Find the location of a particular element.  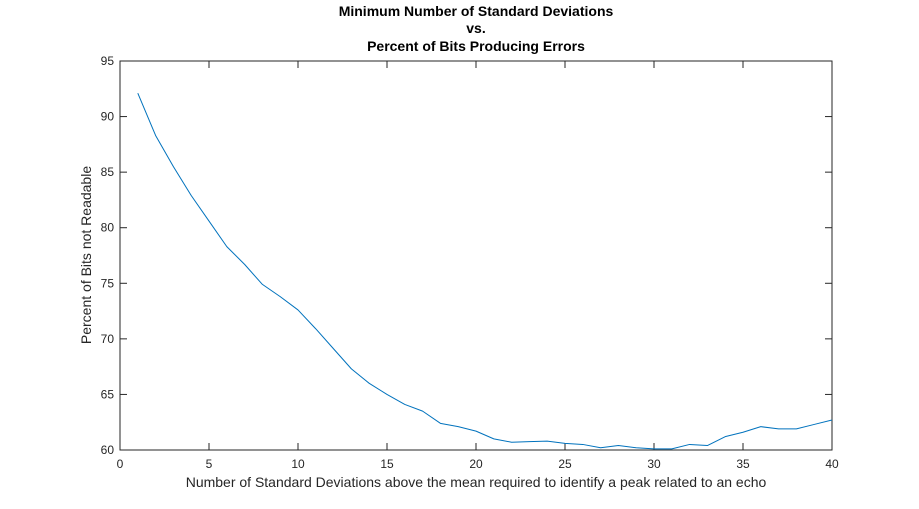

y-tick-label: 85 is located at coordinates (108, 172).